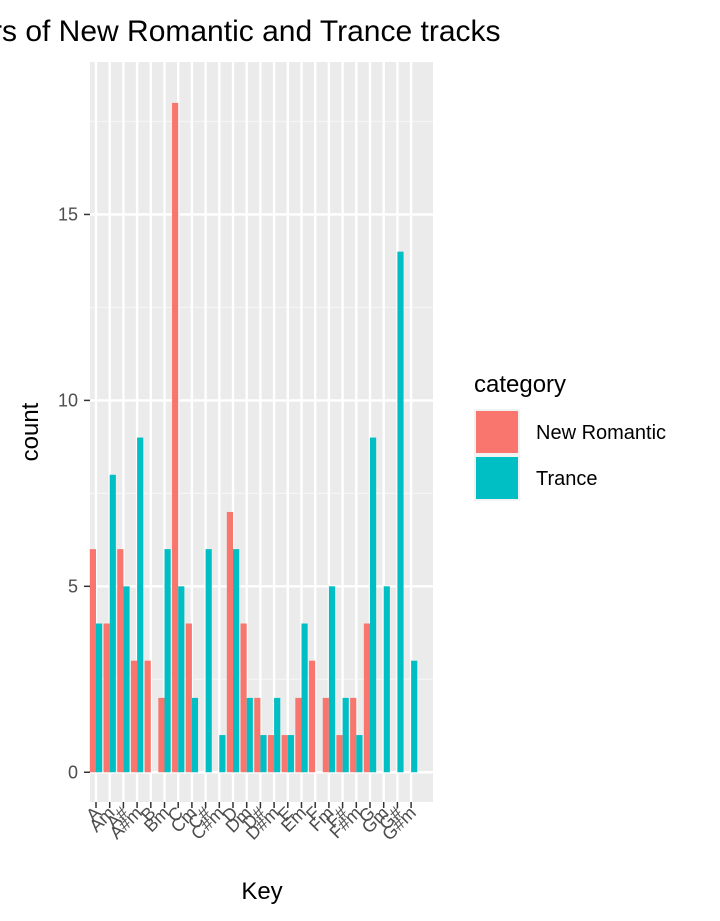 The height and width of the screenshot is (921, 720). I want to click on y-tick-label: 10, so click(68, 400).